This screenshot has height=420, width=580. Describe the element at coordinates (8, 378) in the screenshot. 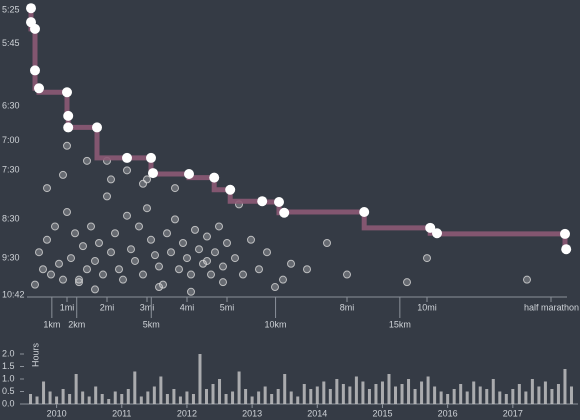

I see `y-tick-label: 1.0` at that location.